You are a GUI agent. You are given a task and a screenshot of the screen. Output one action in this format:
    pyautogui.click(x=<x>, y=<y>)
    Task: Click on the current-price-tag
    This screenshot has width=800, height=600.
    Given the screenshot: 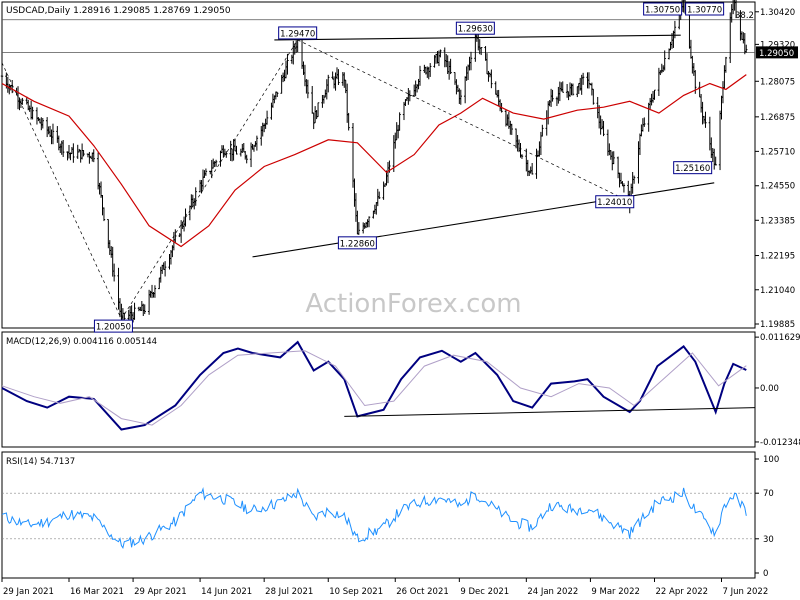 What is the action you would take?
    pyautogui.click(x=777, y=52)
    